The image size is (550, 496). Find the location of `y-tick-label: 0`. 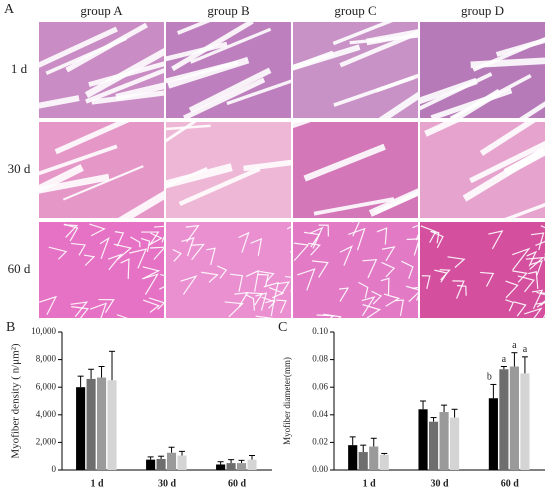

y-tick-label: 0 is located at coordinates (54, 469).